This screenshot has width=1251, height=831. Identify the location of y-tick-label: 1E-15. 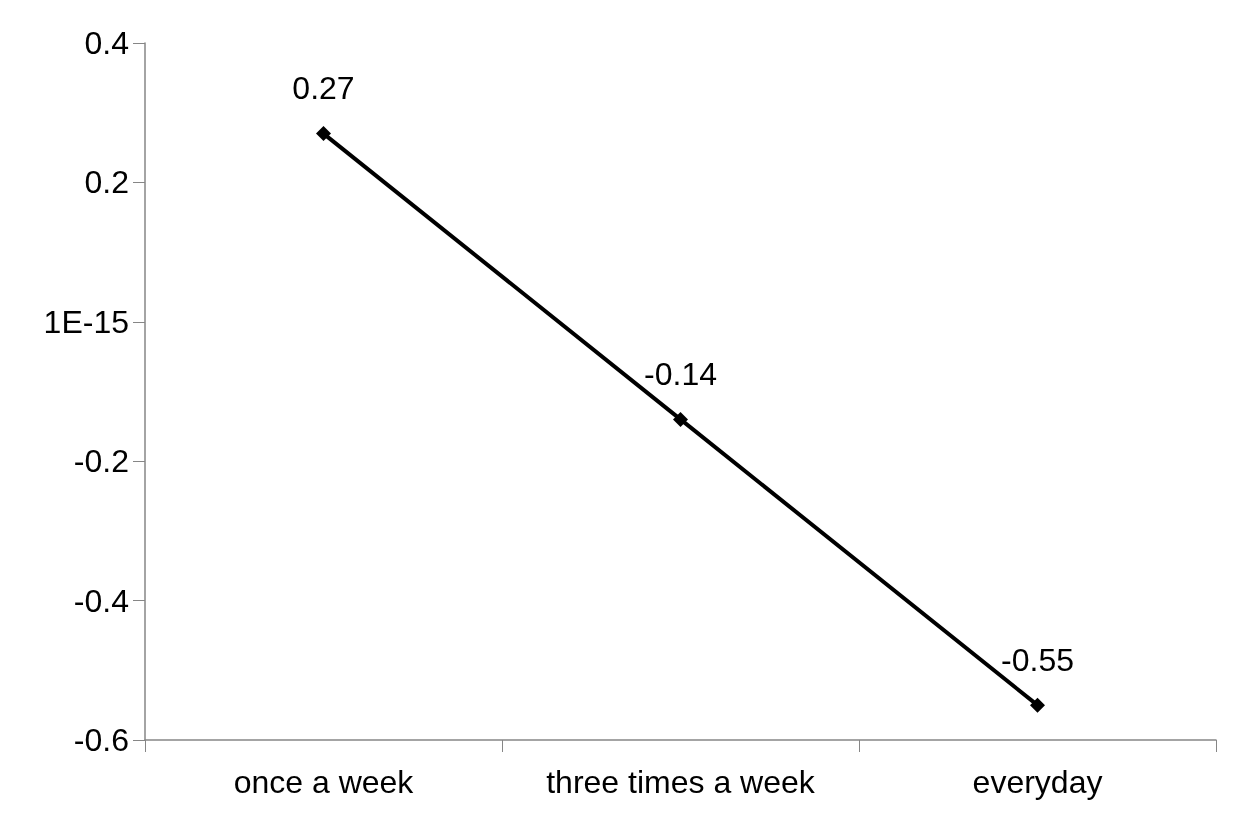
(86, 321).